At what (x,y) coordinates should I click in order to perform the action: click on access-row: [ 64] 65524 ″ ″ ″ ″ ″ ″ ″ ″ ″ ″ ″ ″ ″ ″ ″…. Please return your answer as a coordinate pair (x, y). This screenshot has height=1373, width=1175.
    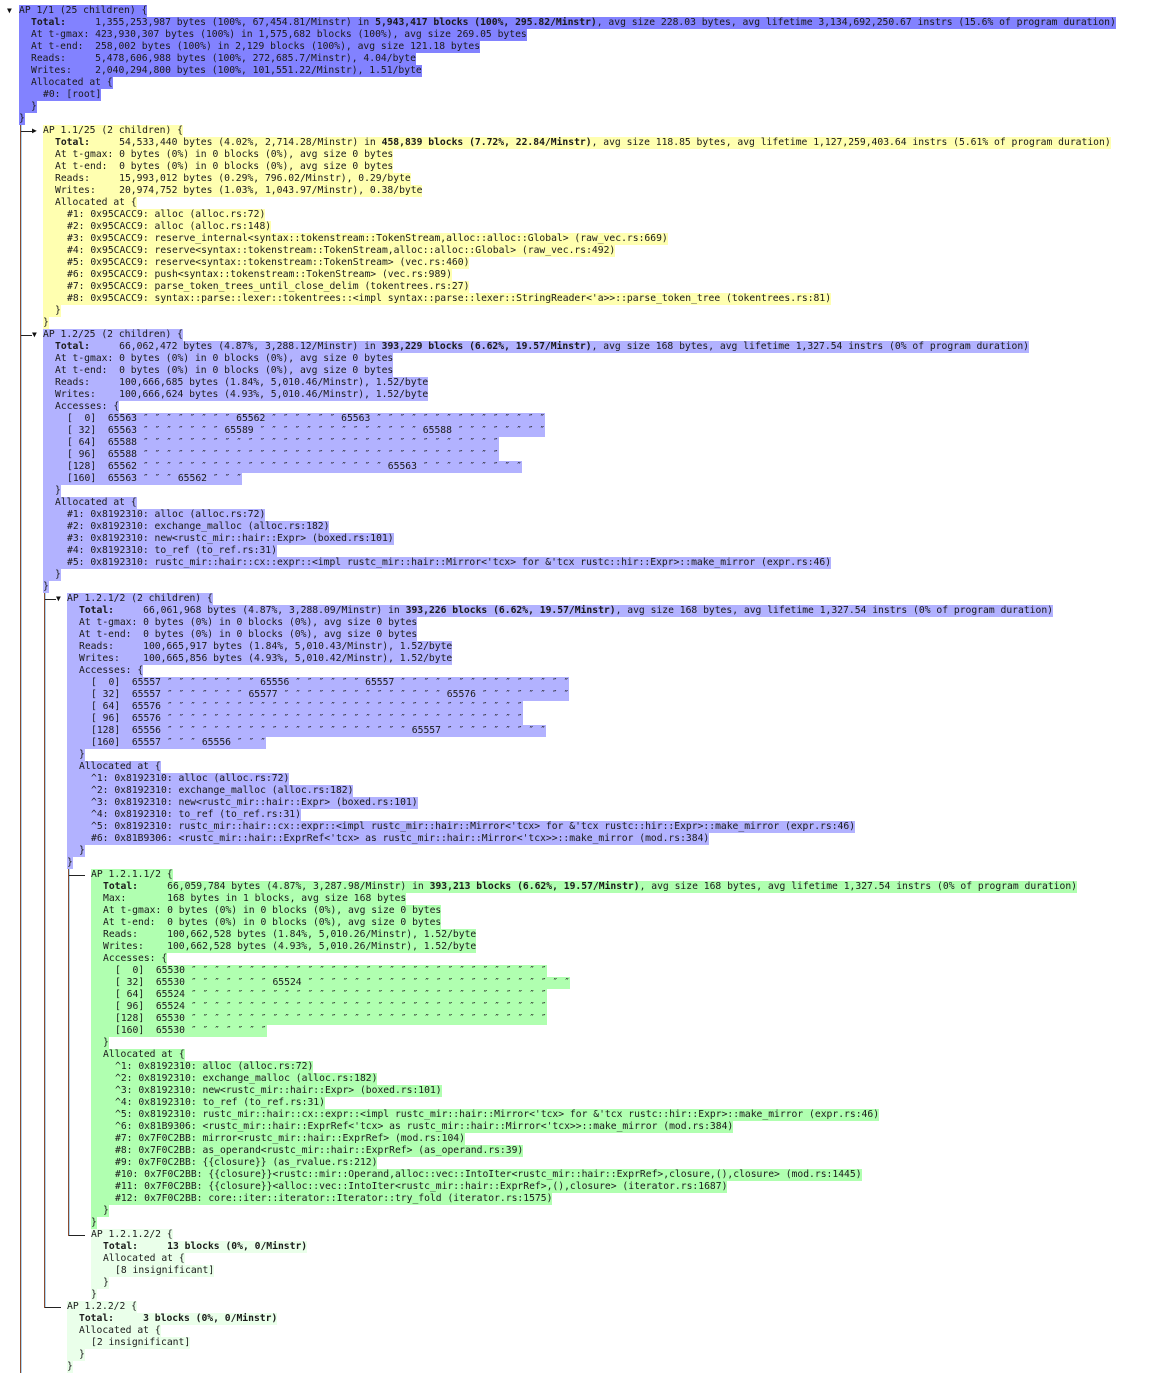
    Looking at the image, I should click on (319, 995).